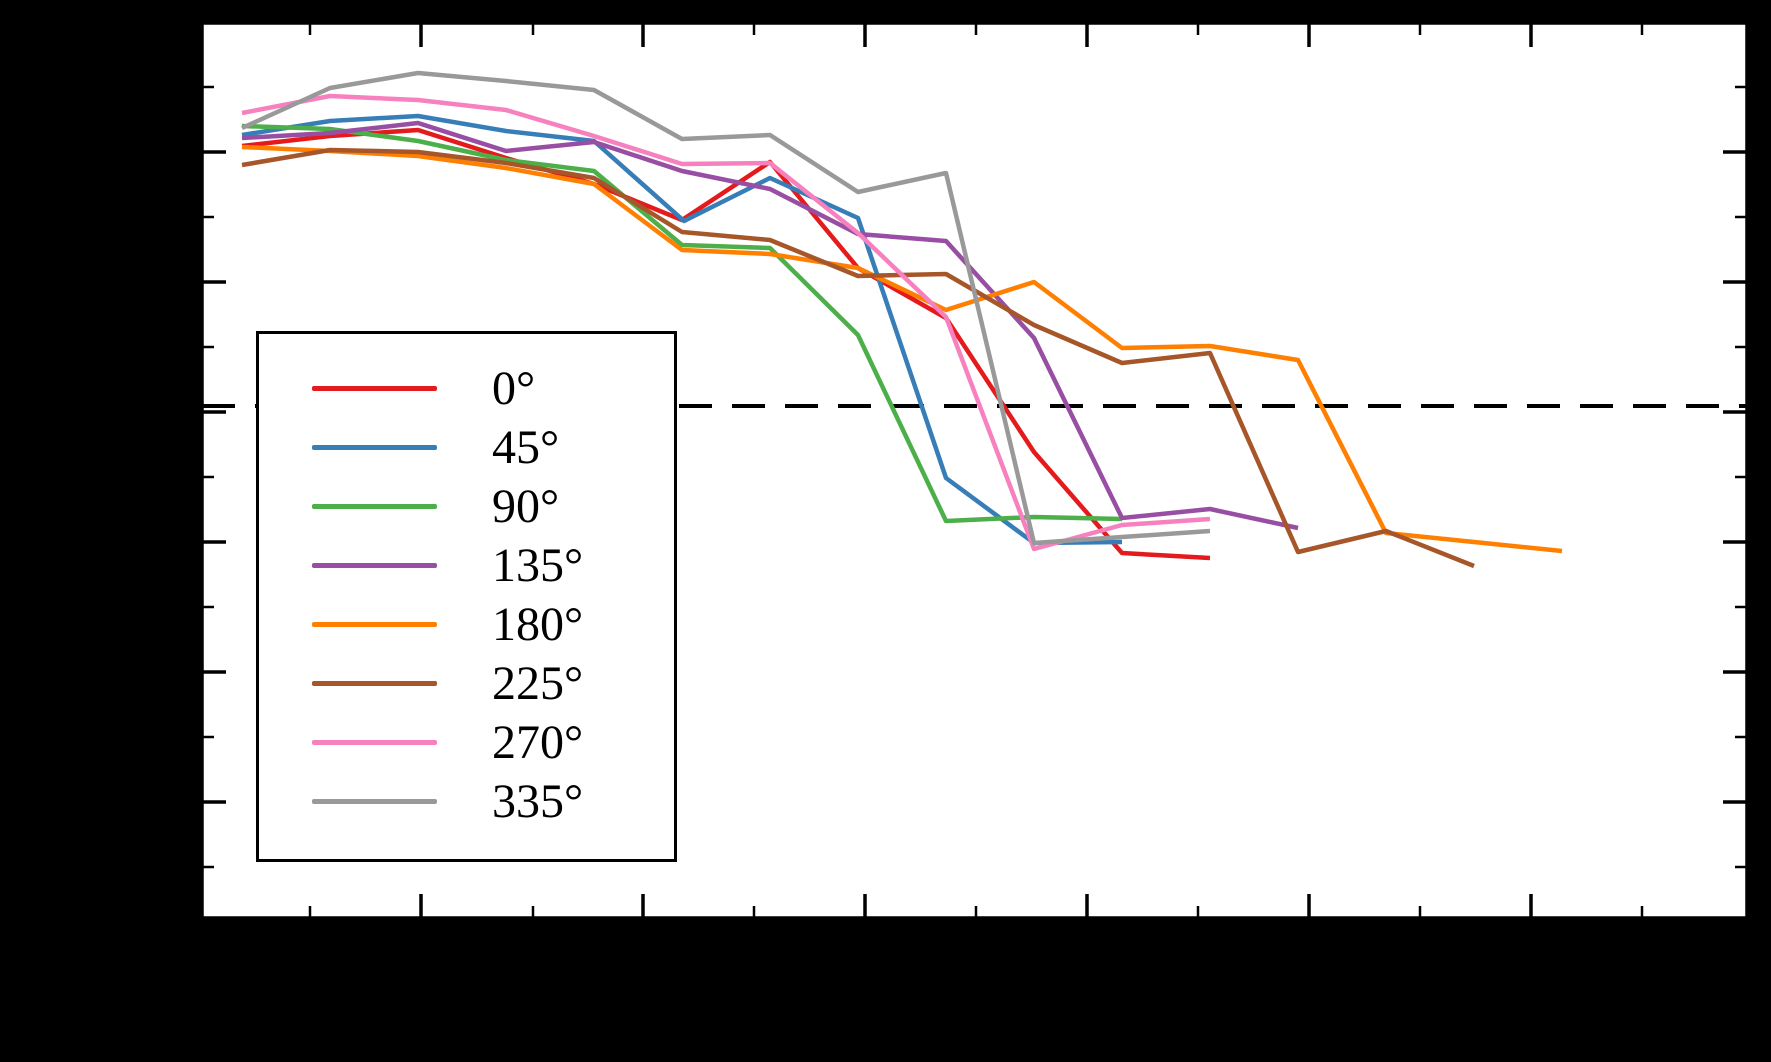 The width and height of the screenshot is (1771, 1062). What do you see at coordinates (466, 388) in the screenshot?
I see `legend-row-0deg: 0°` at bounding box center [466, 388].